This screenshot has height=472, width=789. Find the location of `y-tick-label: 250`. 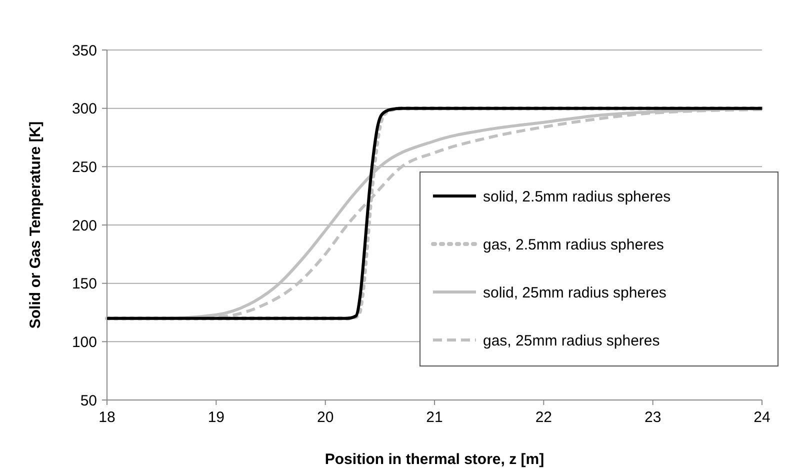

y-tick-label: 250 is located at coordinates (84, 167).